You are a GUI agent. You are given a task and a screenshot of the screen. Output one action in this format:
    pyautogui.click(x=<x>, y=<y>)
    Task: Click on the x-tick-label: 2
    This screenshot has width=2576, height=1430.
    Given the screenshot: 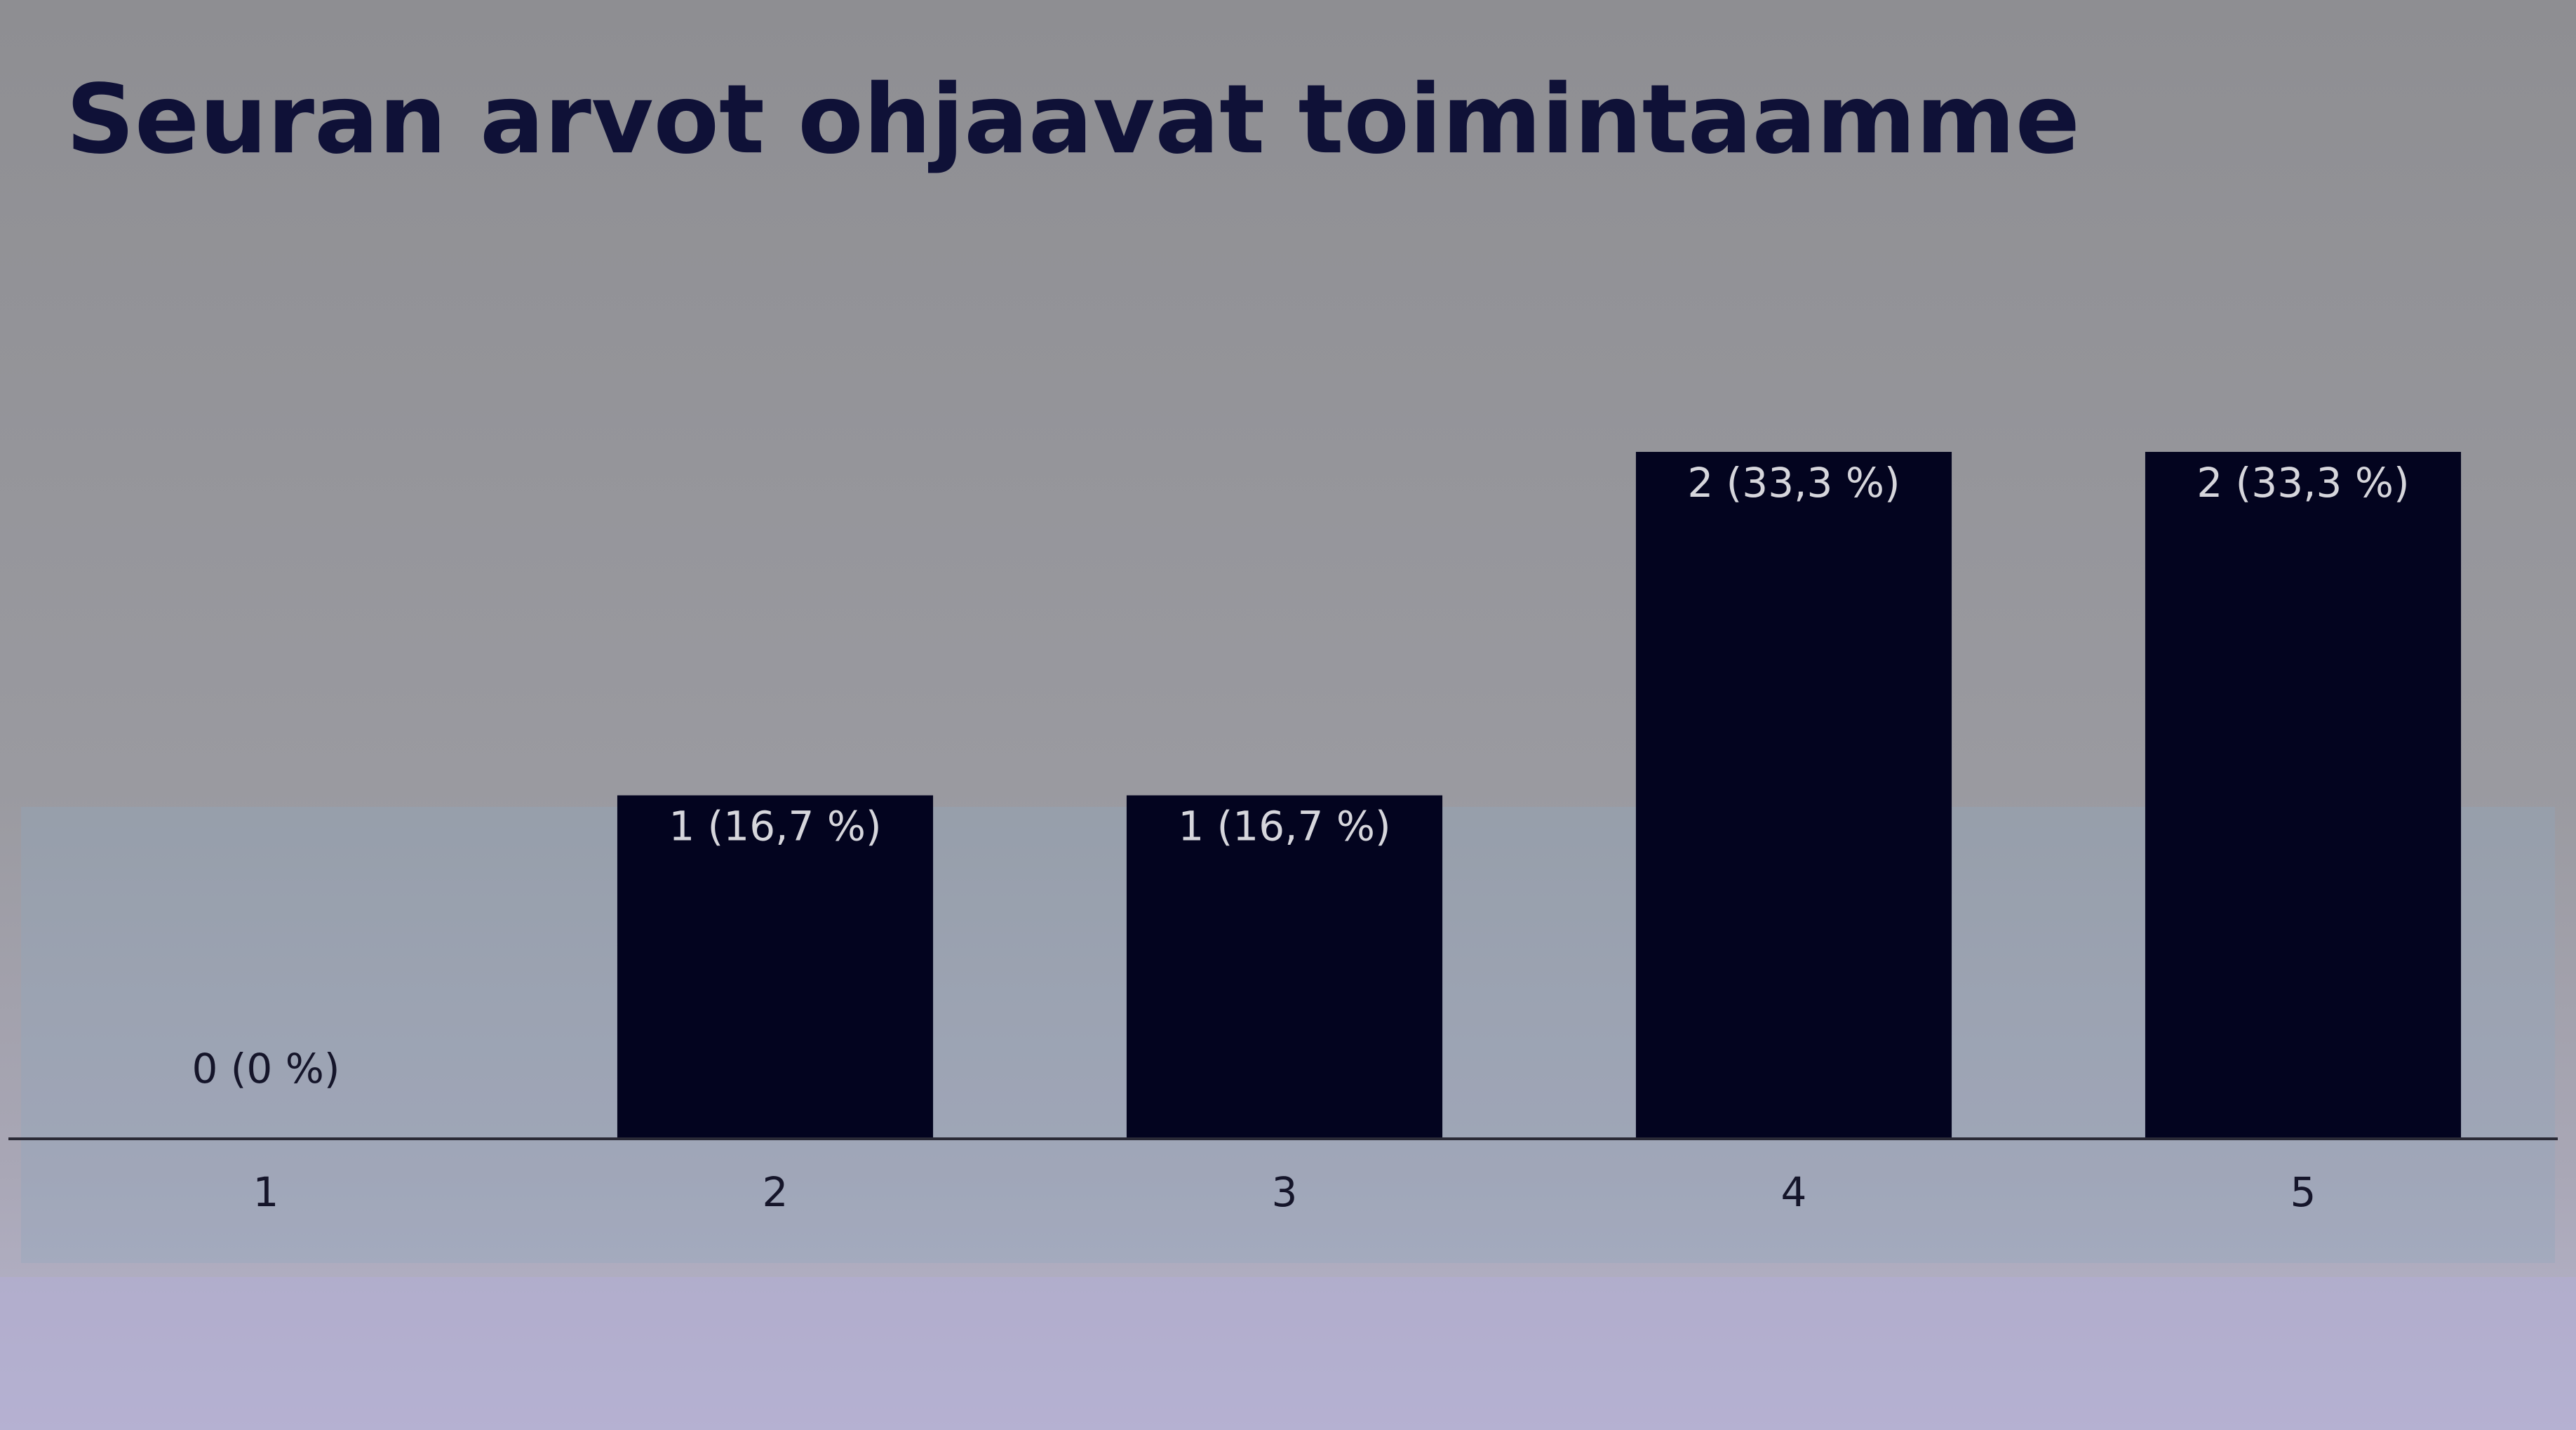 What is the action you would take?
    pyautogui.click(x=776, y=1192)
    